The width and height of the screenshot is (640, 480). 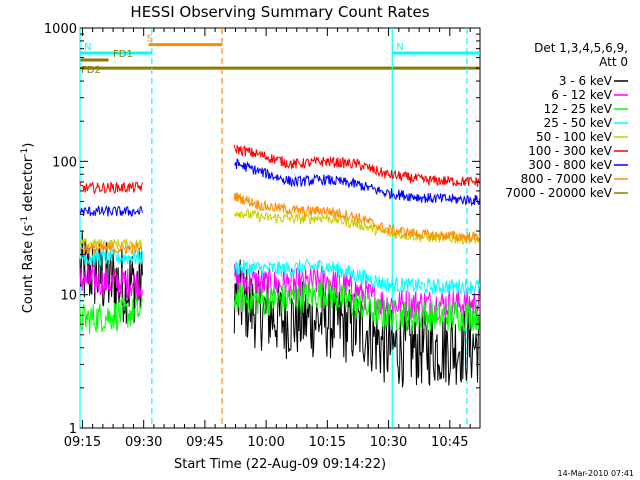 I want to click on chart-title: HESSI Observing Summary Count Rates, so click(x=279, y=12).